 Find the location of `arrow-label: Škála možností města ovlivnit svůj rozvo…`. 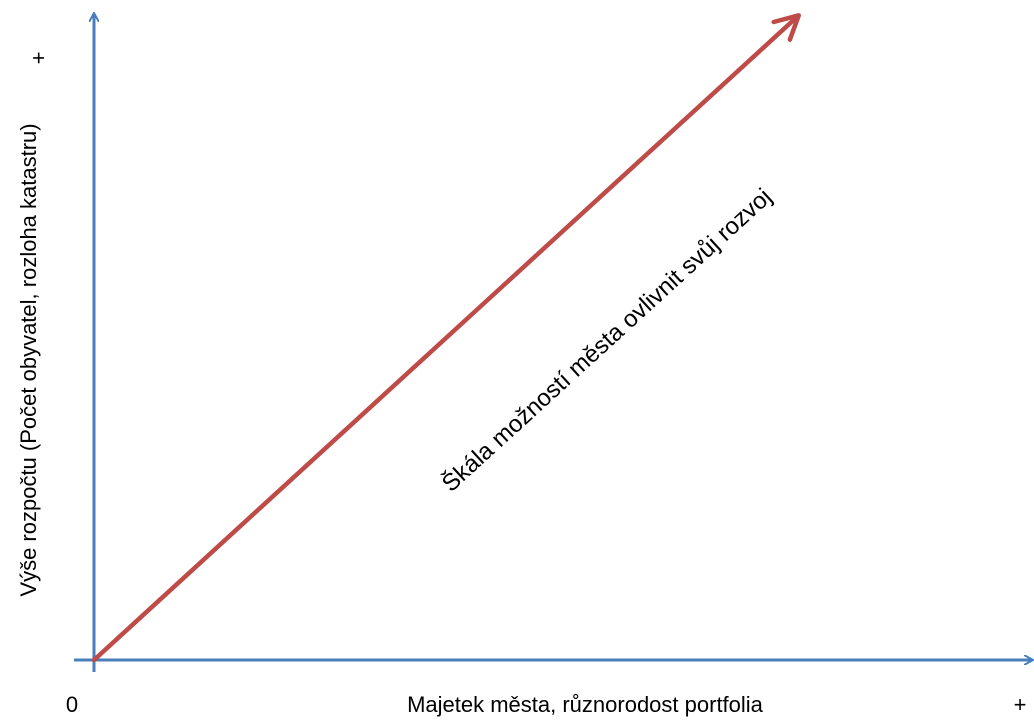

arrow-label: Škála možností města ovlivnit svůj rozvo… is located at coordinates (606, 340).